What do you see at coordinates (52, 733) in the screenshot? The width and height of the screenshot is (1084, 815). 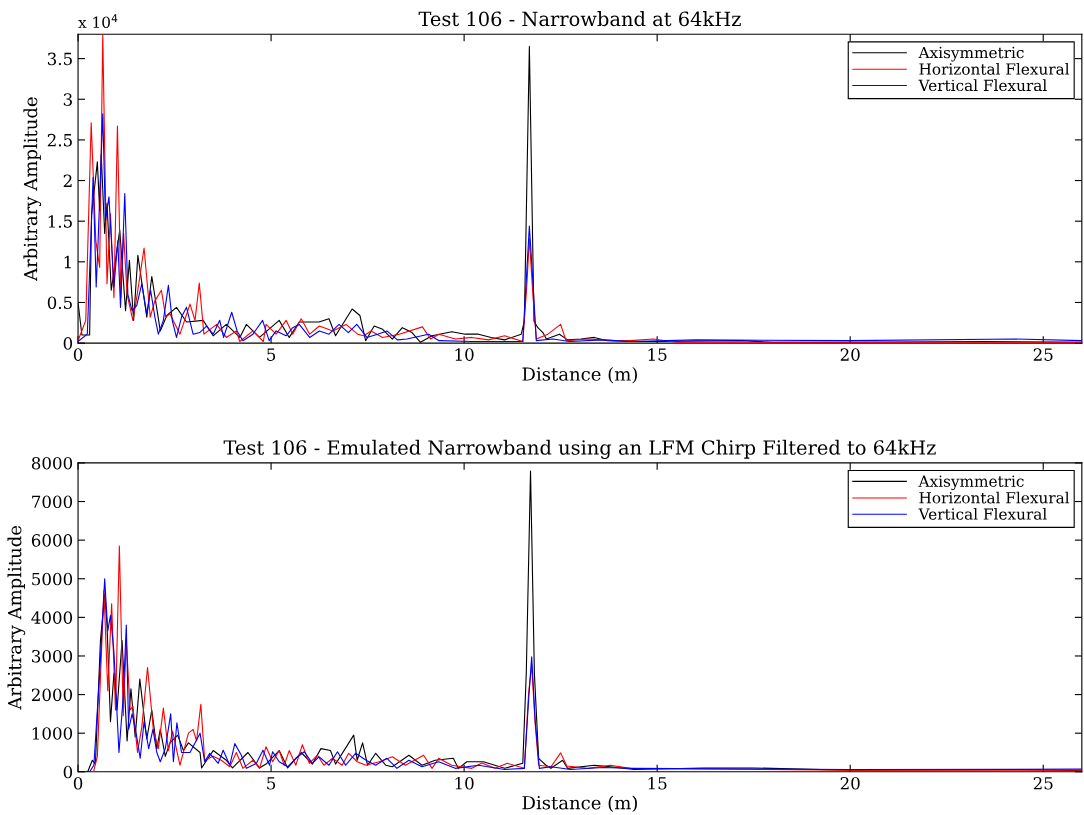 I see `y-tick-label: 1000` at bounding box center [52, 733].